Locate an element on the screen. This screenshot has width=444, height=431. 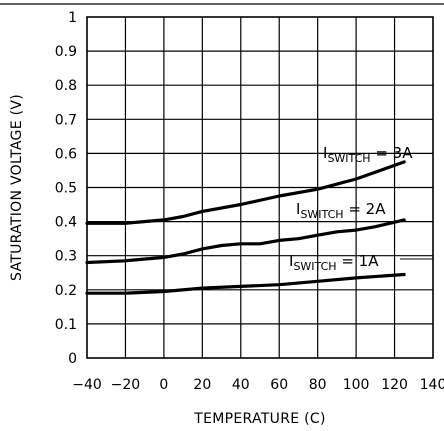
y-tick-label: 0.1 is located at coordinates (66, 325).